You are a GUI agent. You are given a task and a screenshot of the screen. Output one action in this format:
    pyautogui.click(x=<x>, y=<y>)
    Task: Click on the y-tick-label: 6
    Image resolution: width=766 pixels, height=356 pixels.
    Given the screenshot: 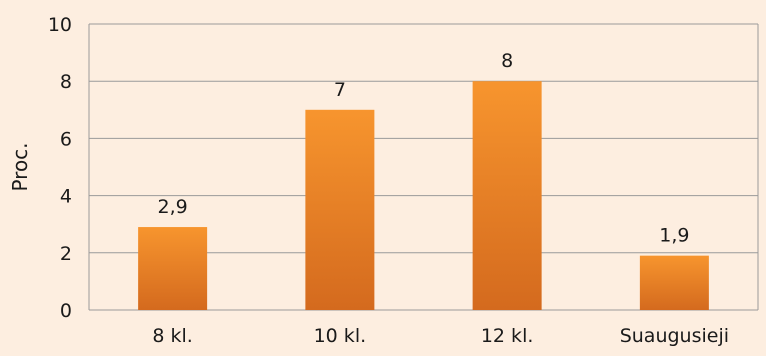 What is the action you would take?
    pyautogui.click(x=66, y=139)
    